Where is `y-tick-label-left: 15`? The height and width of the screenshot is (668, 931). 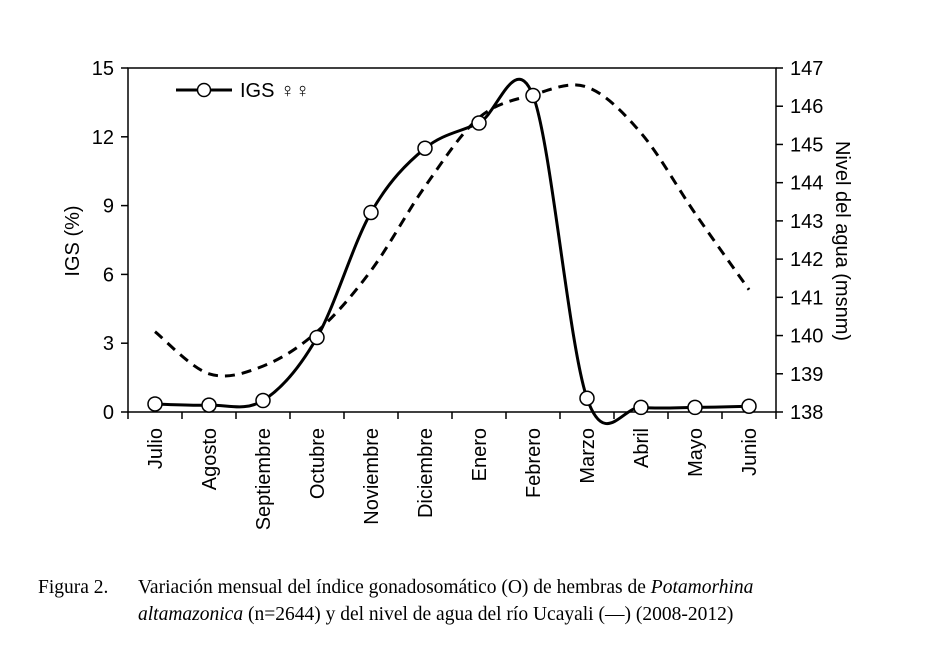 y-tick-label-left: 15 is located at coordinates (103, 69).